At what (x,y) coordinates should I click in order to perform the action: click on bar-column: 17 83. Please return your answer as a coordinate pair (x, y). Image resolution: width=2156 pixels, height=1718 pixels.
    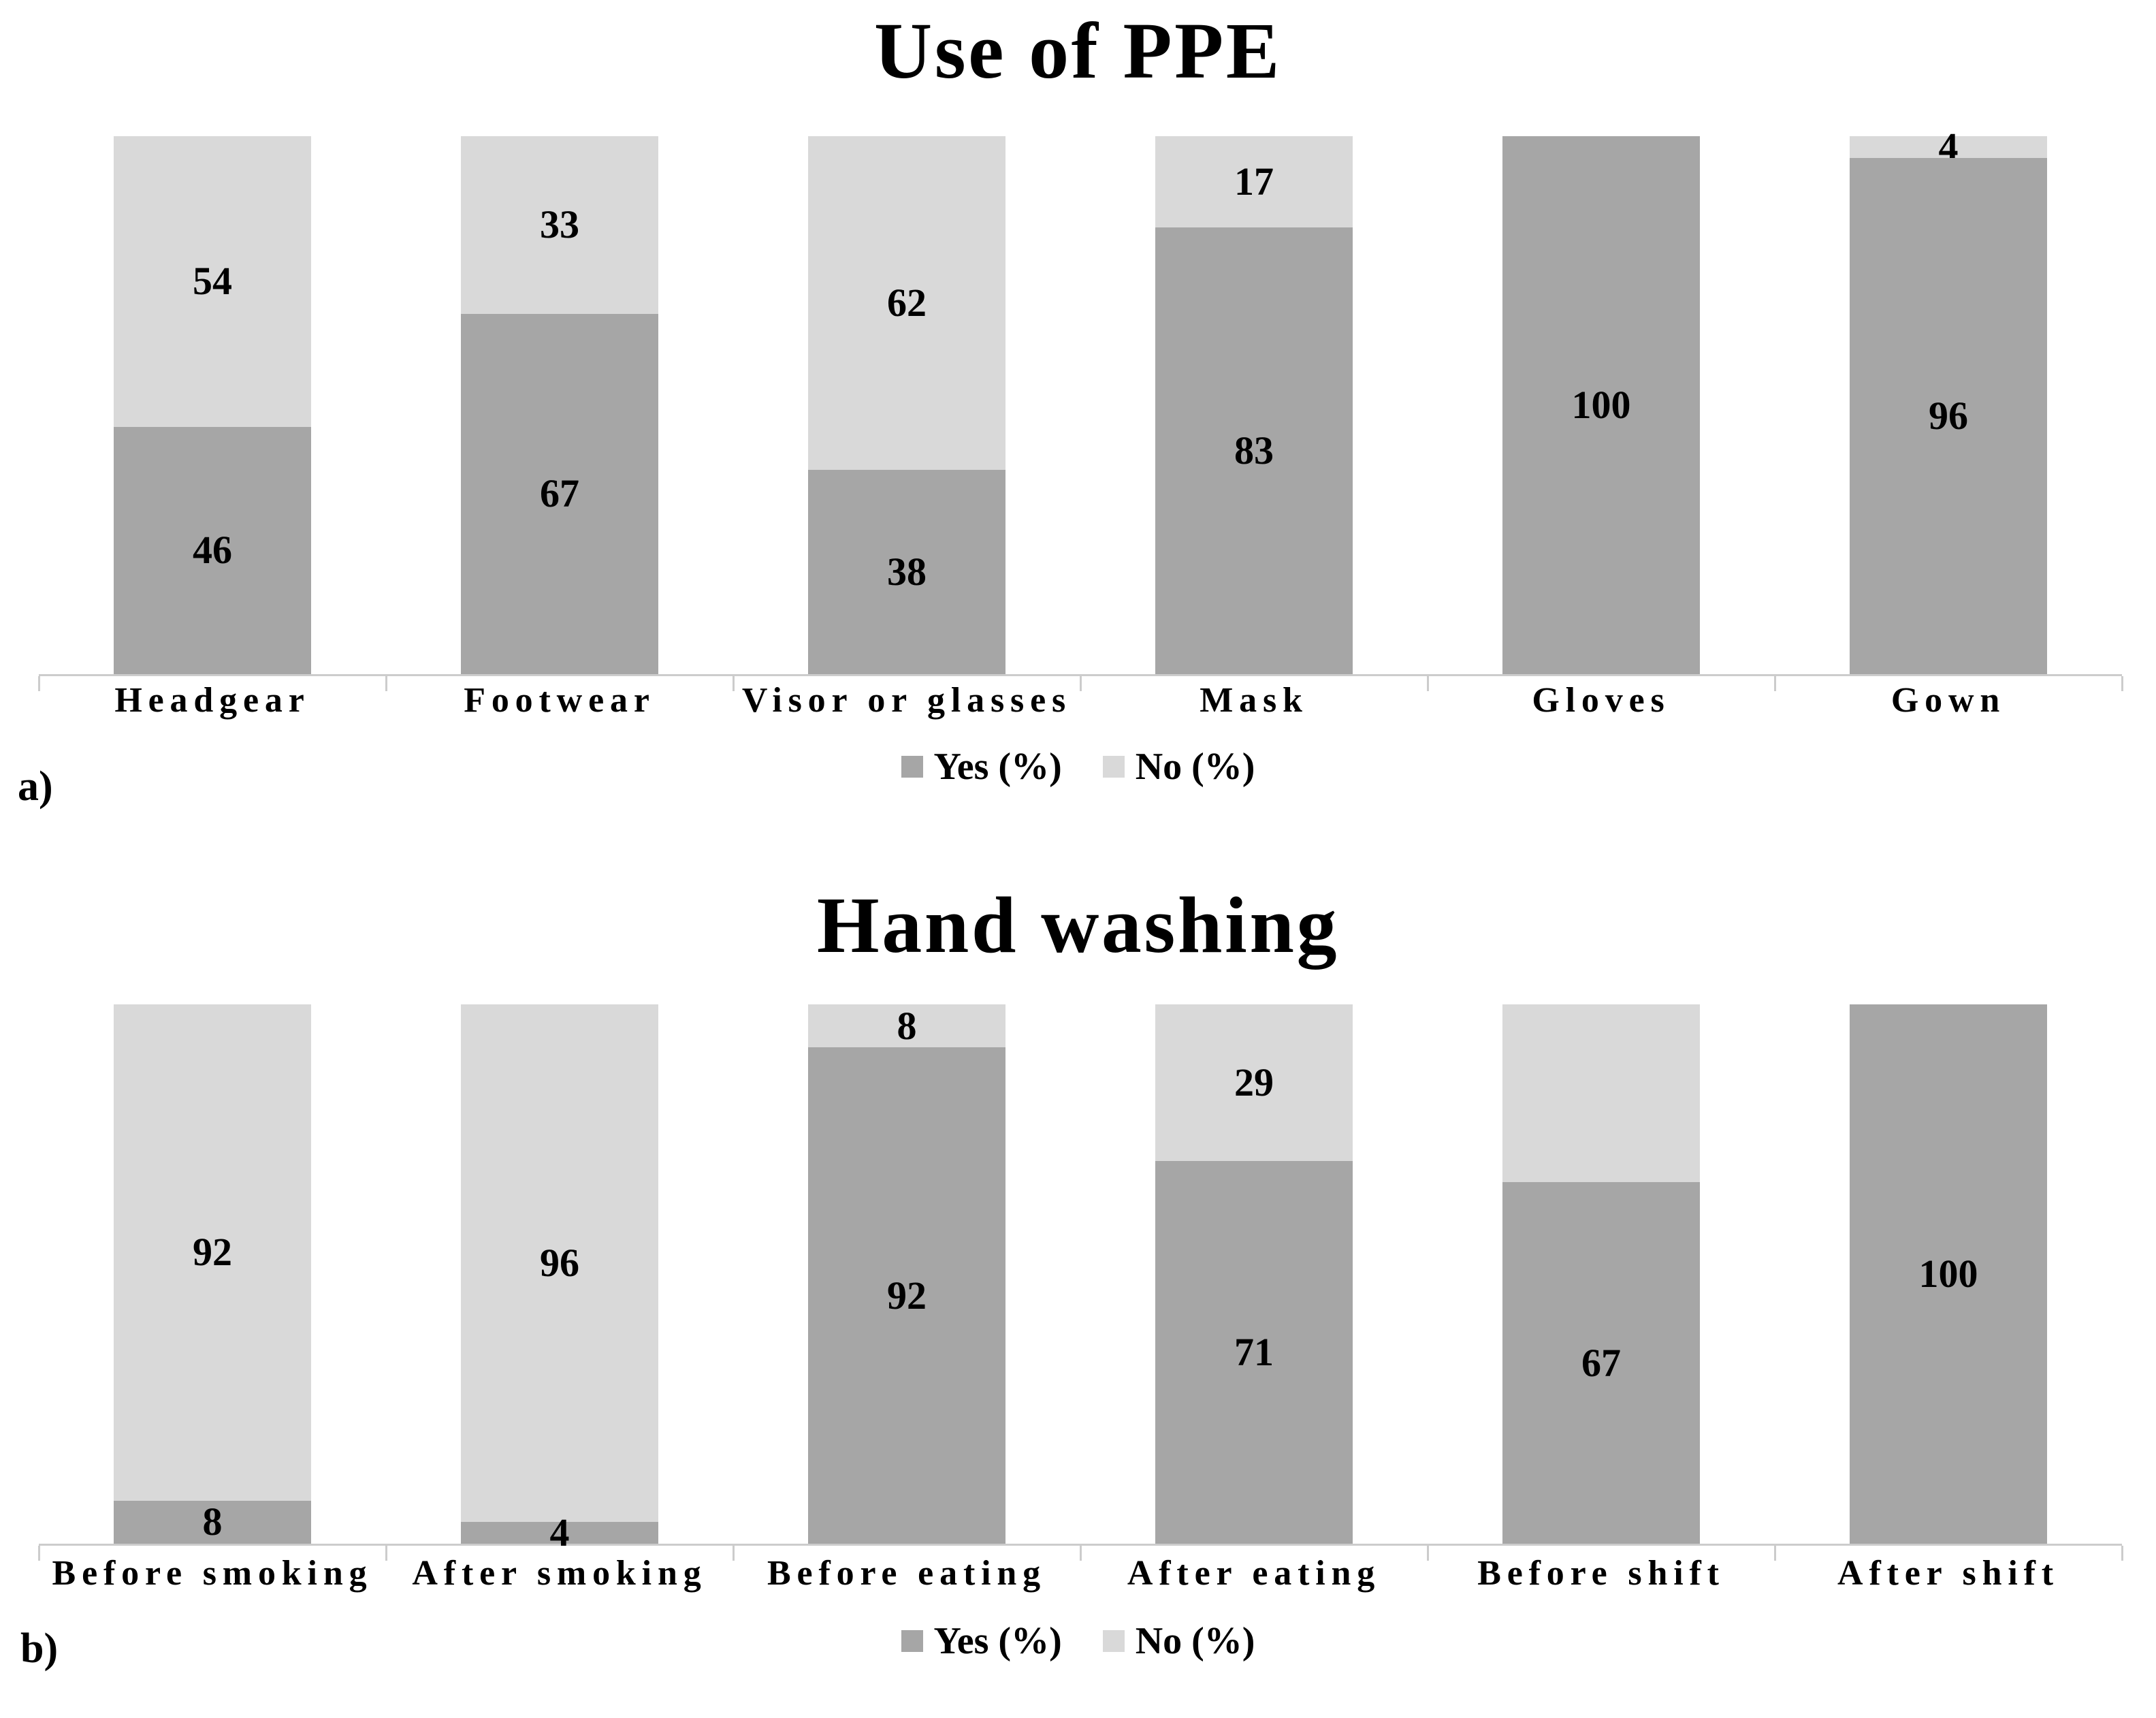
    Looking at the image, I should click on (1254, 405).